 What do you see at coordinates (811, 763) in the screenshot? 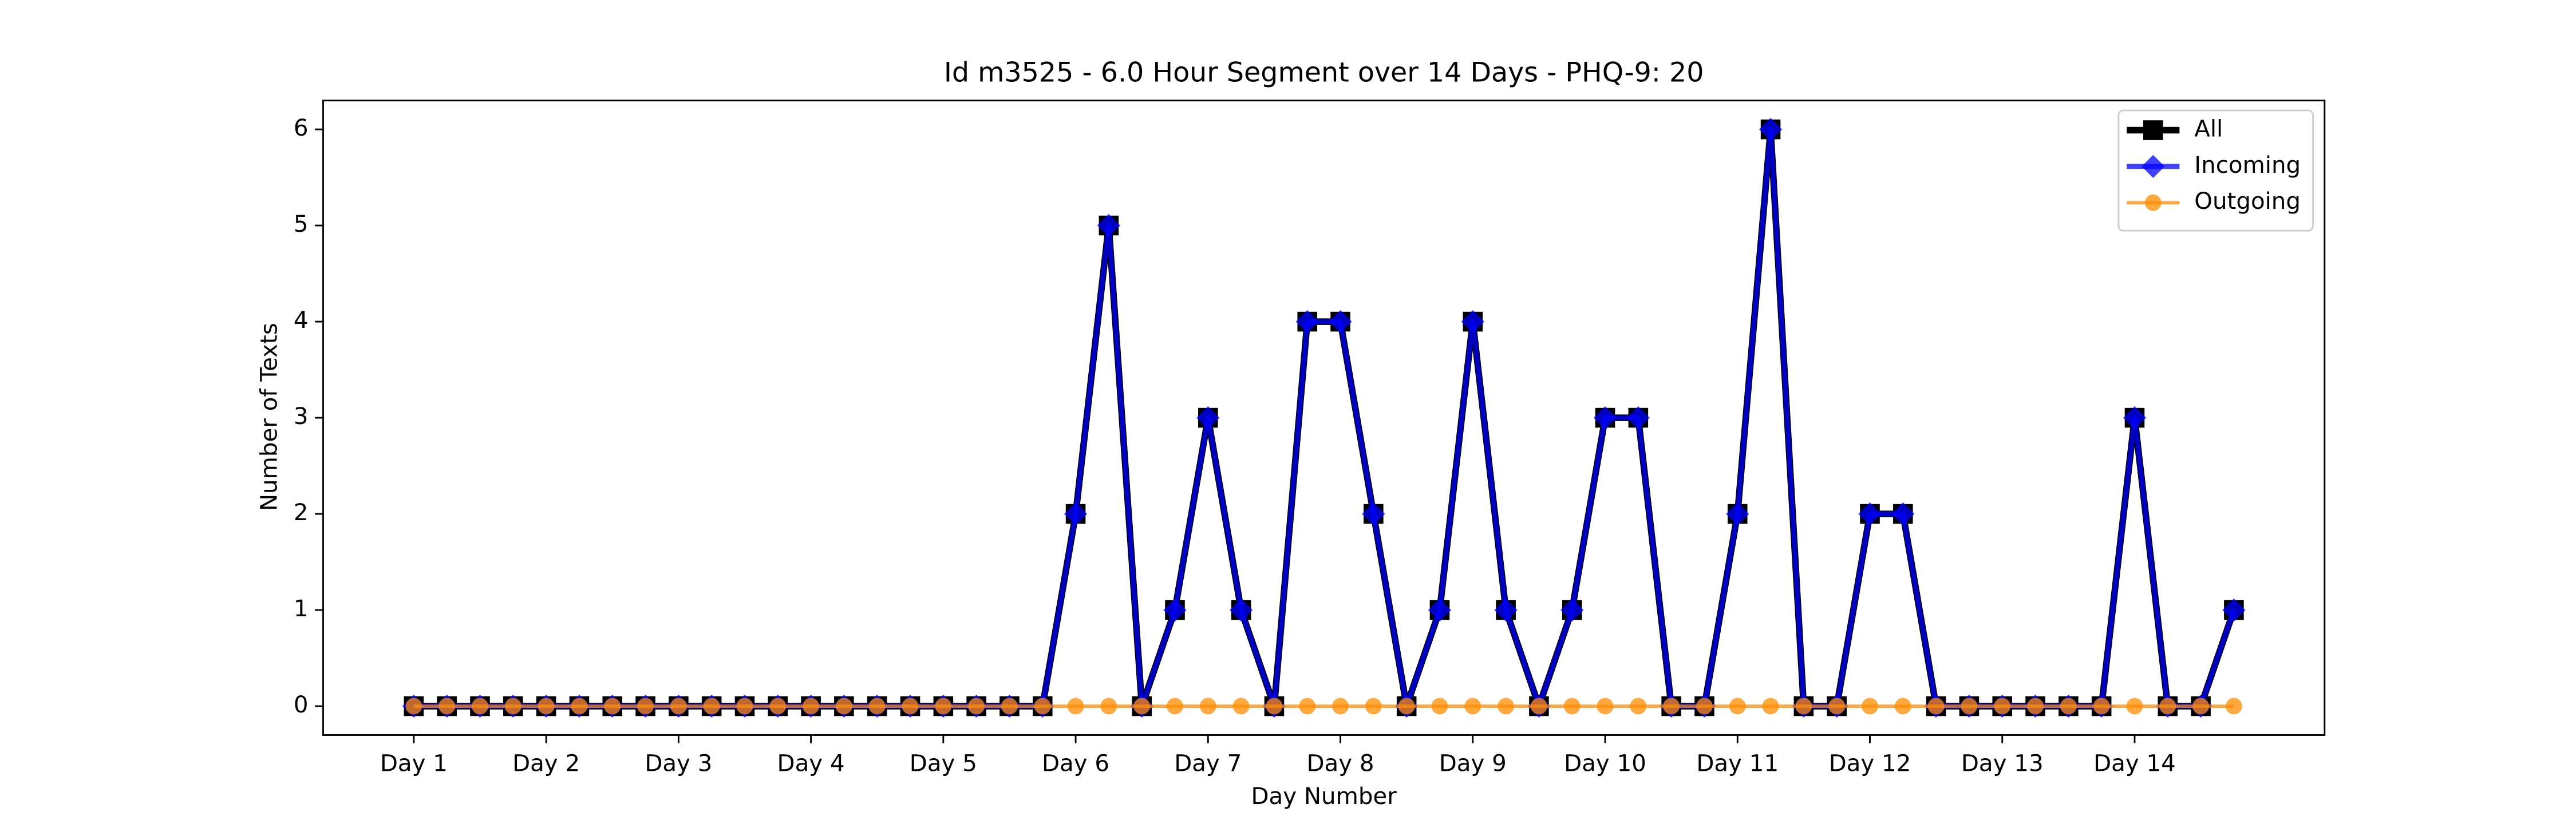
I see `x-tick-label: Day 4` at bounding box center [811, 763].